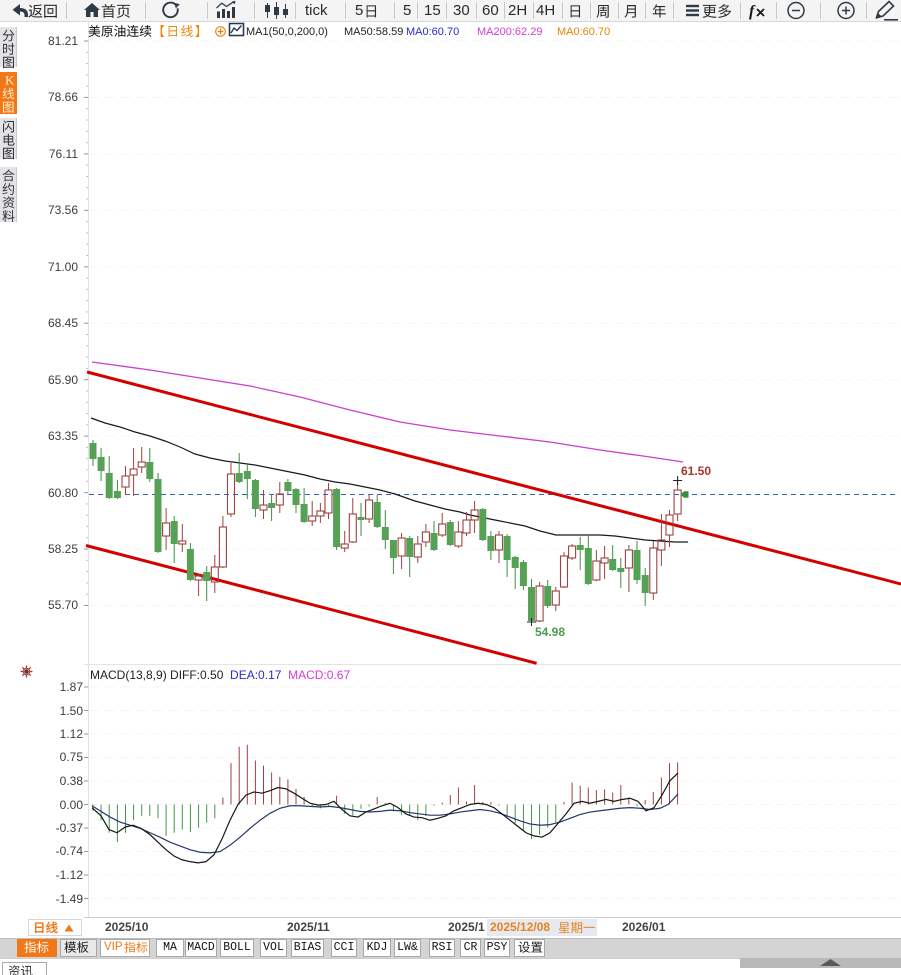 The image size is (901, 975). What do you see at coordinates (696, 471) in the screenshot?
I see `svg-text: 61.50` at bounding box center [696, 471].